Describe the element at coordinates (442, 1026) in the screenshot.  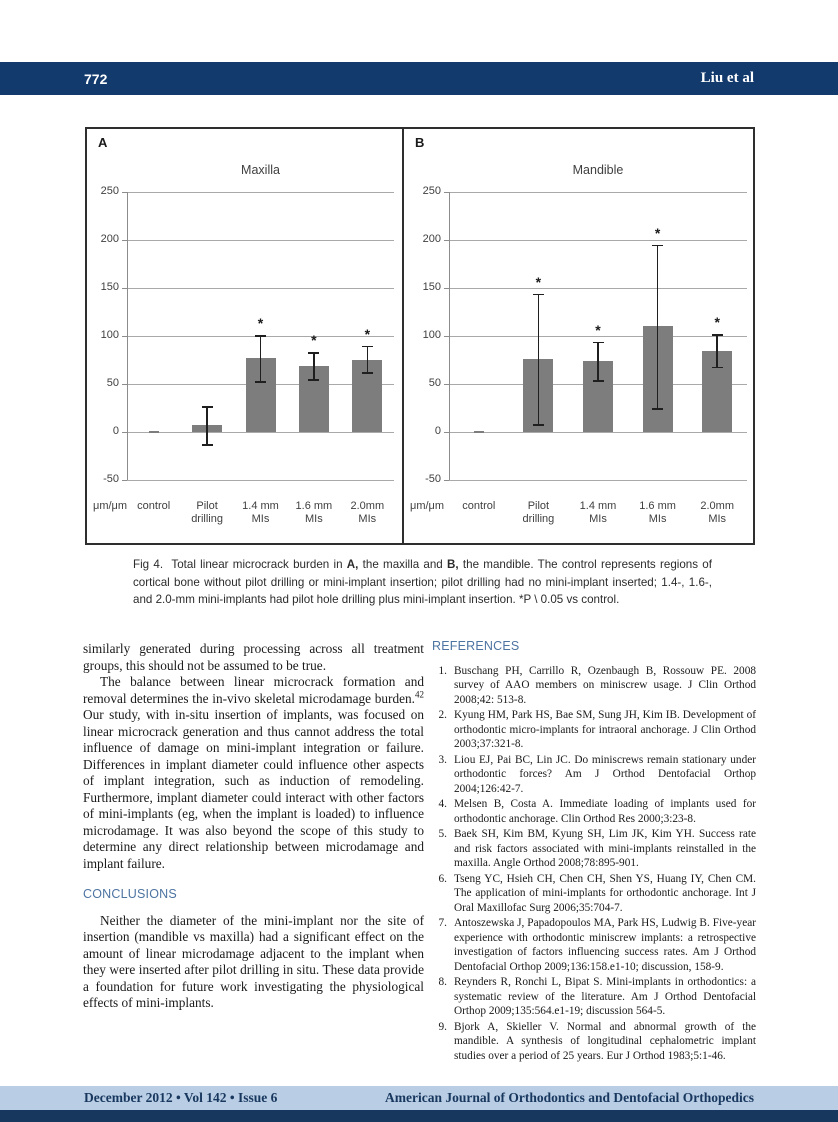
I see `reference-number: 9.` at that location.